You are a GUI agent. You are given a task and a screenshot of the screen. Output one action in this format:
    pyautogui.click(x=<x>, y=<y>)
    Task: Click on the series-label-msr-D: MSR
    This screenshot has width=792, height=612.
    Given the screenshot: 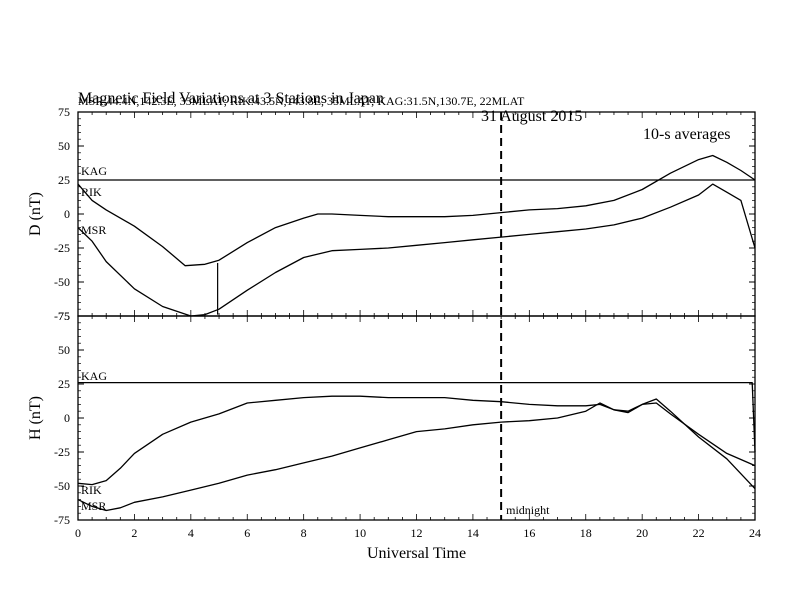 What is the action you would take?
    pyautogui.click(x=93, y=230)
    